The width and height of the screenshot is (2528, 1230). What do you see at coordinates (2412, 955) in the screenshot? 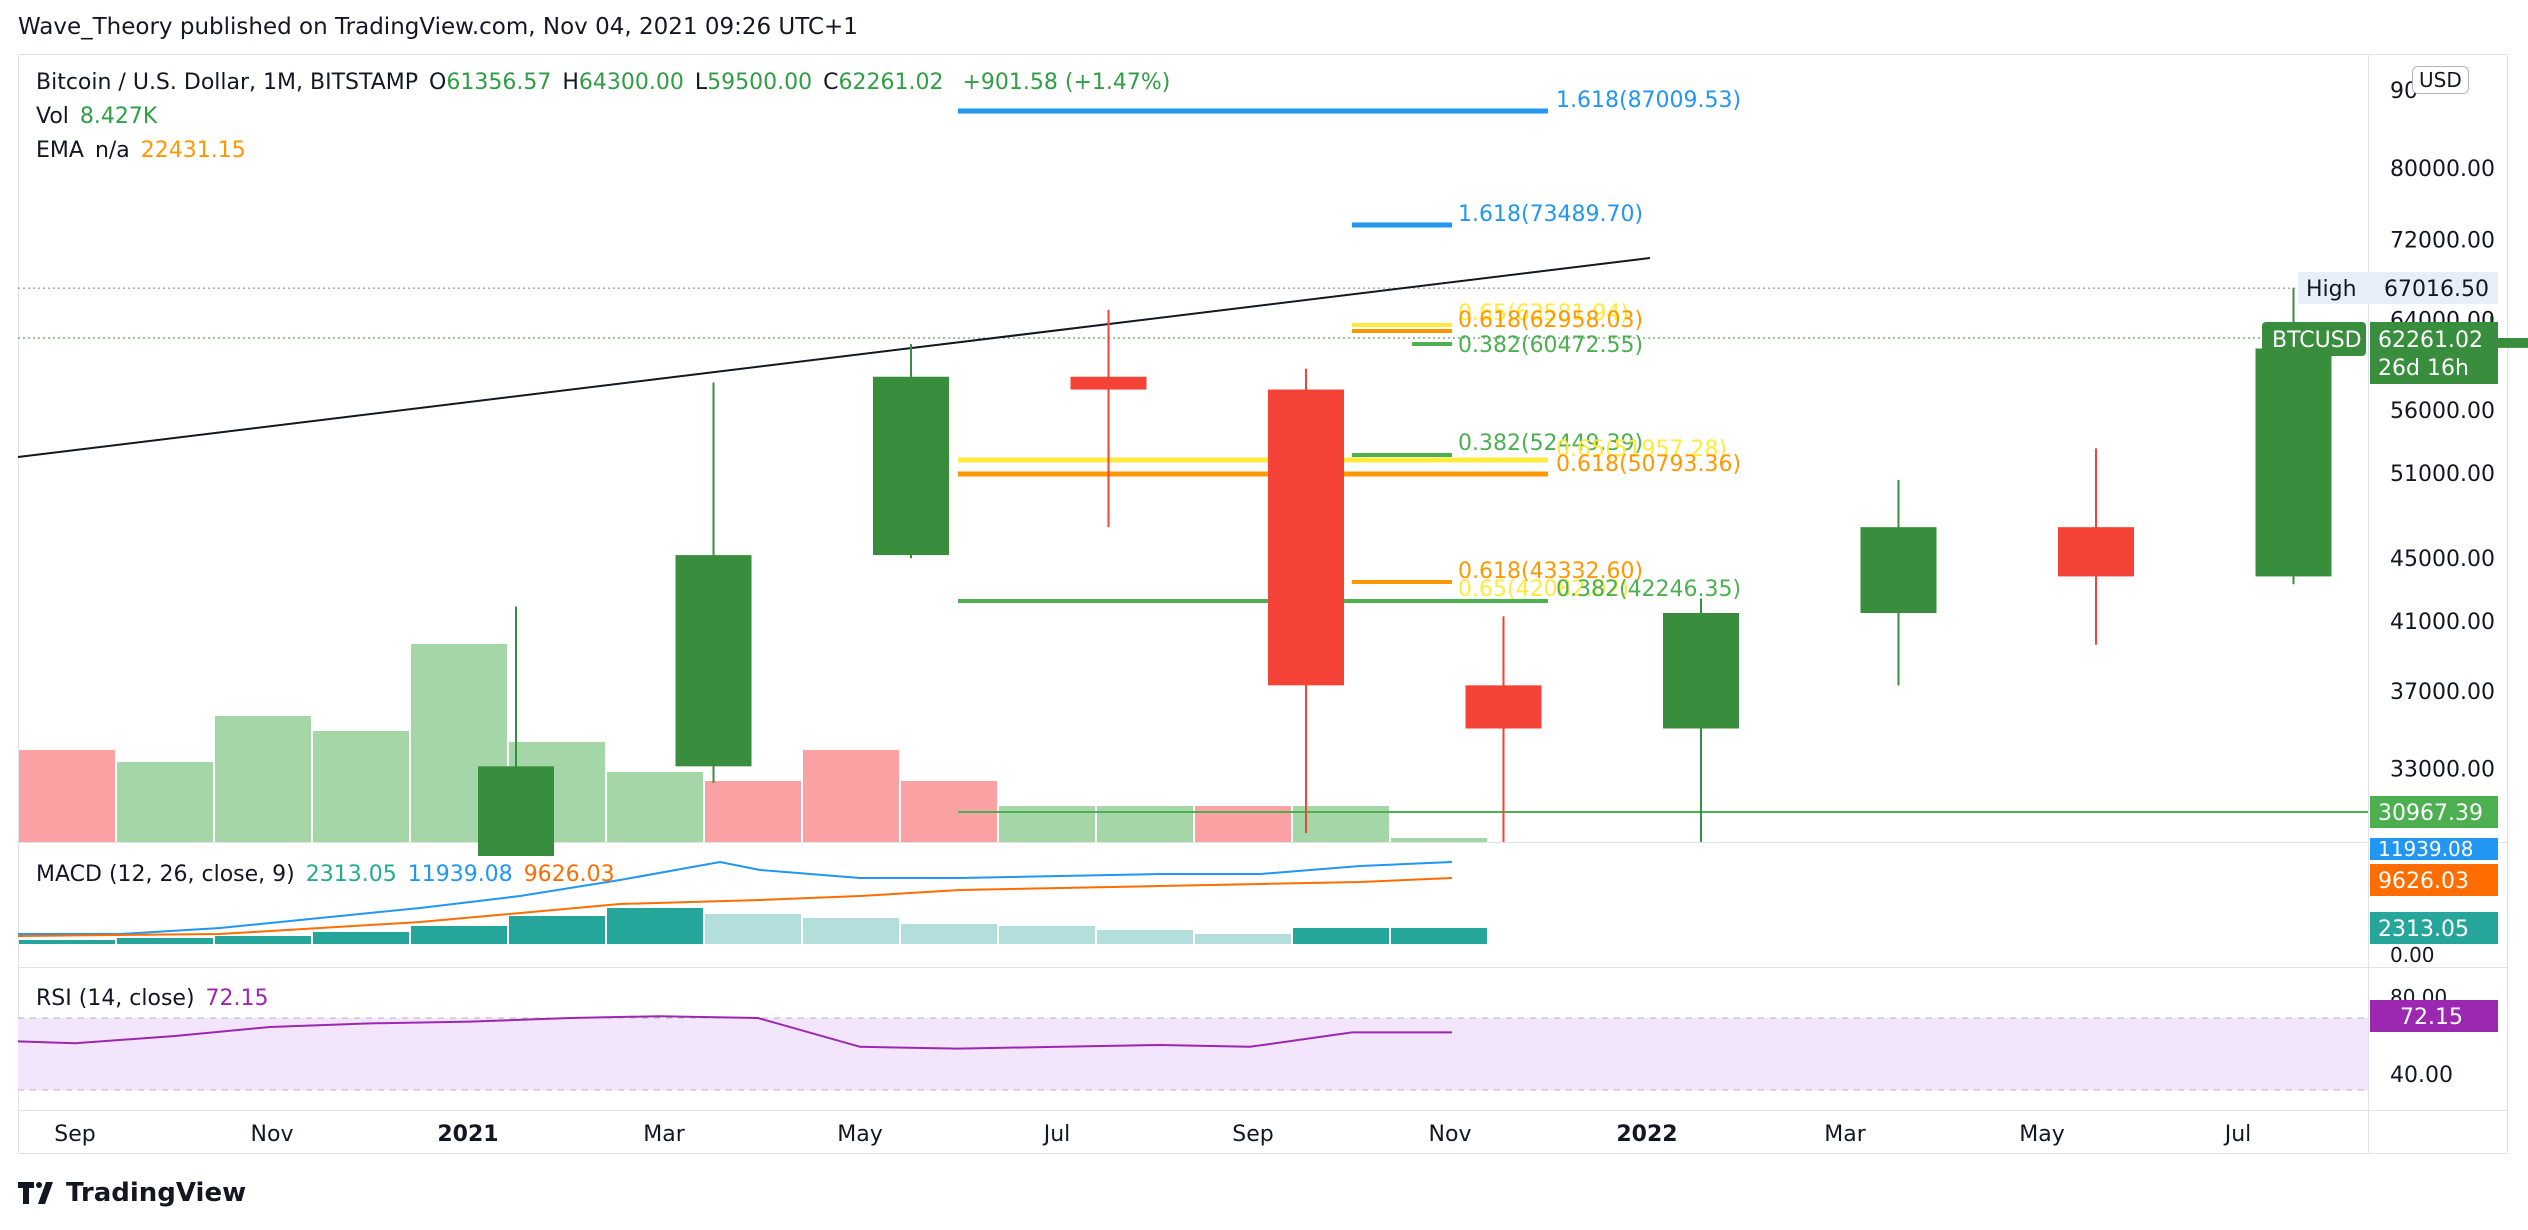
I see `macd-tick: 0.00` at bounding box center [2412, 955].